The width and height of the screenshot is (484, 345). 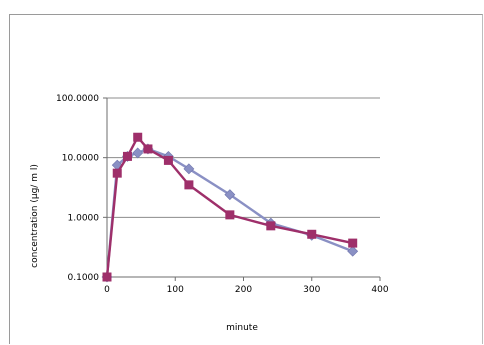 What do you see at coordinates (107, 290) in the screenshot?
I see `x-tick-label: 0` at bounding box center [107, 290].